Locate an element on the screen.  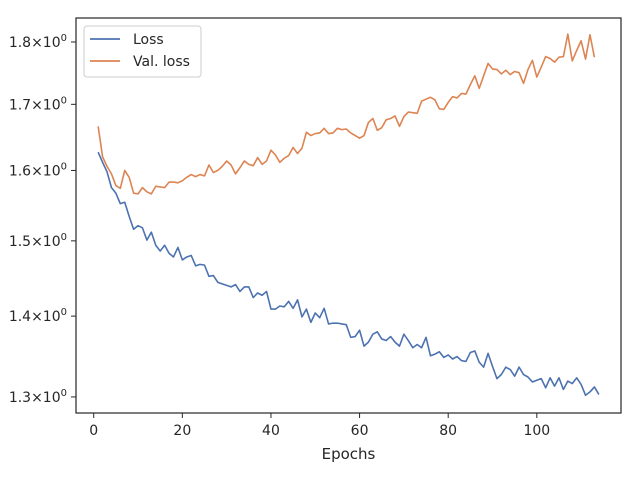
x-tick-label: 20 is located at coordinates (182, 431).